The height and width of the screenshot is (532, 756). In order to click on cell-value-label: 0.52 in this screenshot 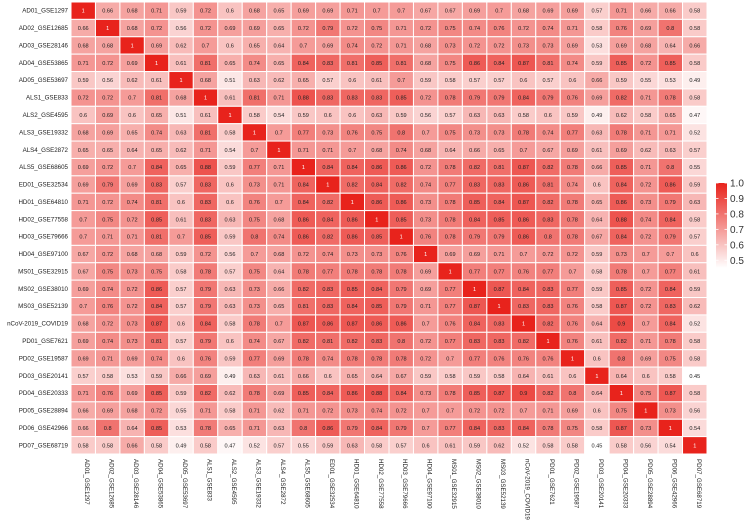, I will do `click(523, 446)`.